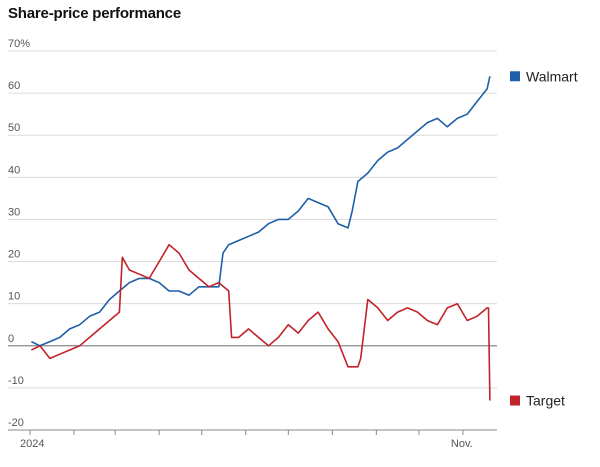 The image size is (600, 467). What do you see at coordinates (16, 381) in the screenshot?
I see `y-tick-label: -10` at bounding box center [16, 381].